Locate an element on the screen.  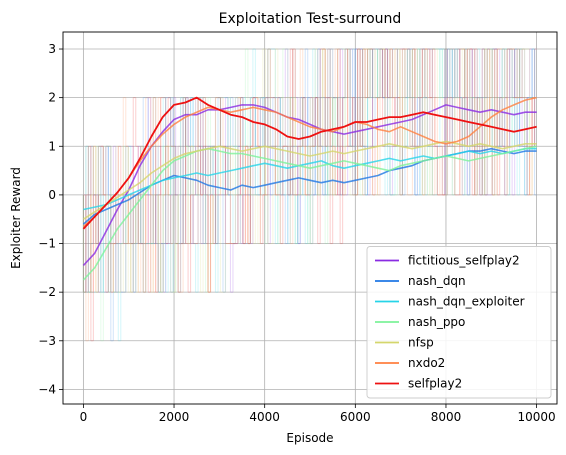
legend-item: selfplay2 is located at coordinates (418, 384).